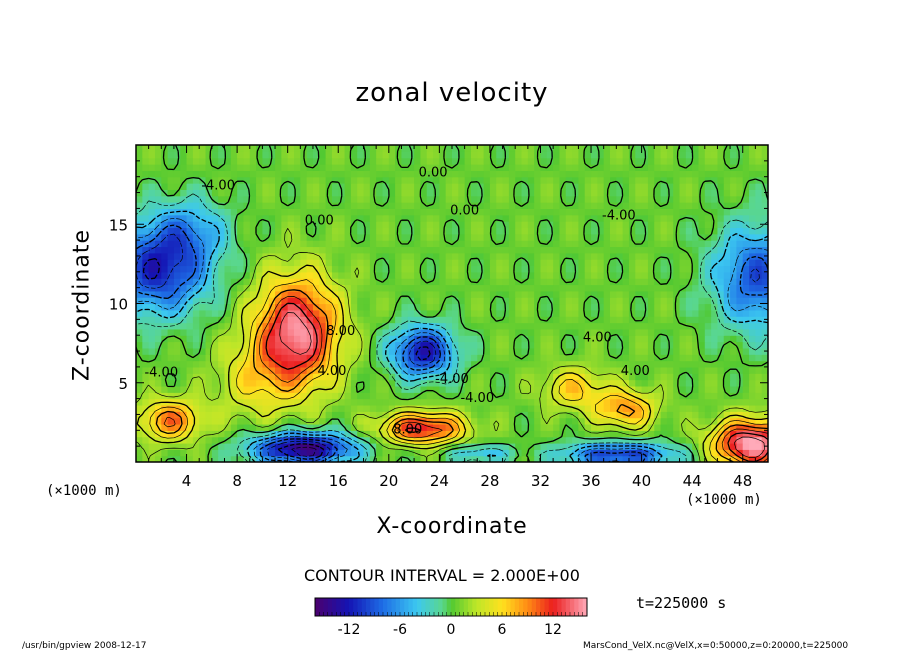 The image size is (904, 654). What do you see at coordinates (502, 630) in the screenshot?
I see `colorbar-tick-label: 6` at bounding box center [502, 630].